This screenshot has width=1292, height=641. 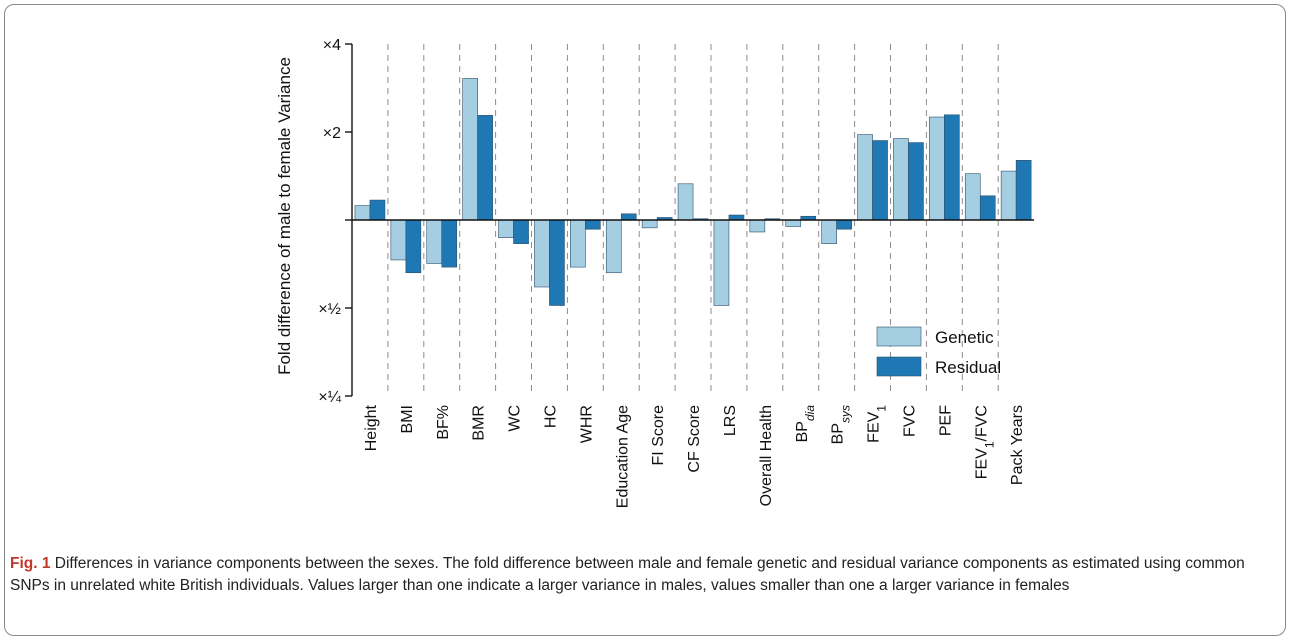 What do you see at coordinates (766, 455) in the screenshot?
I see `x-tick-label: Overall Health` at bounding box center [766, 455].